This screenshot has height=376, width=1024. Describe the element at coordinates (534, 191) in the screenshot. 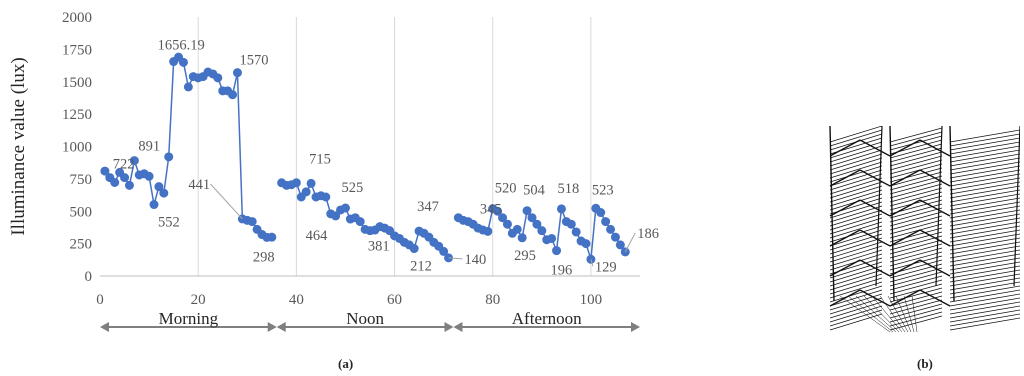

I see `data-label: 504` at that location.